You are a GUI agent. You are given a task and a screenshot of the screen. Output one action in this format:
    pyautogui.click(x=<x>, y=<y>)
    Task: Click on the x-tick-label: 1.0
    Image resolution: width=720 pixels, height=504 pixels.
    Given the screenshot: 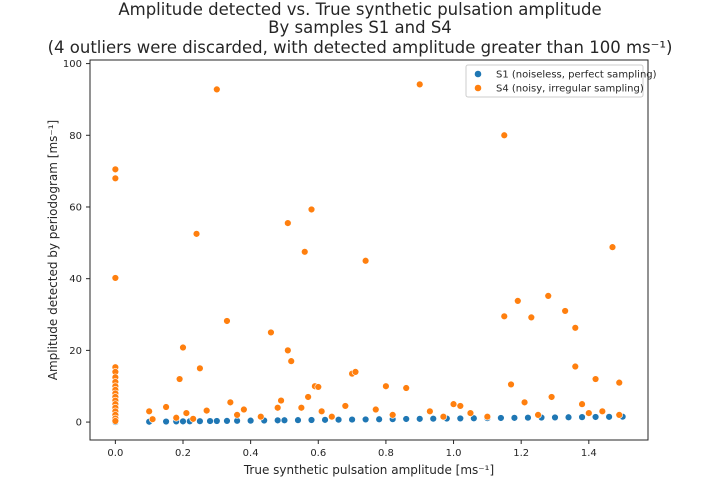 What is the action you would take?
    pyautogui.click(x=454, y=453)
    